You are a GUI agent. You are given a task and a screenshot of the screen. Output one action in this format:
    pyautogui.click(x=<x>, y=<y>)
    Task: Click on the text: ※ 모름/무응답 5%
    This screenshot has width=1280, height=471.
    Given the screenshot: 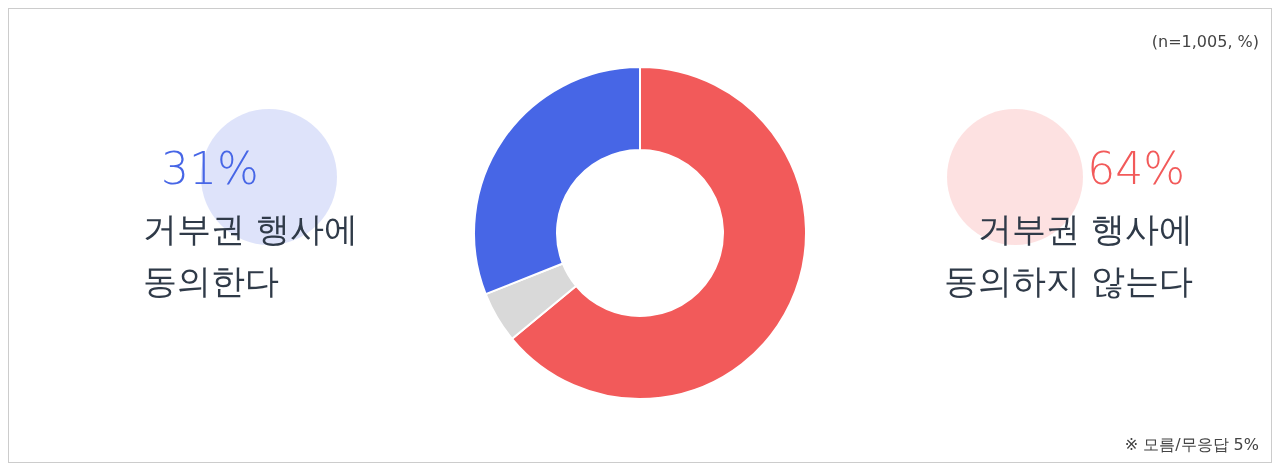 What is the action you would take?
    pyautogui.click(x=1191, y=444)
    